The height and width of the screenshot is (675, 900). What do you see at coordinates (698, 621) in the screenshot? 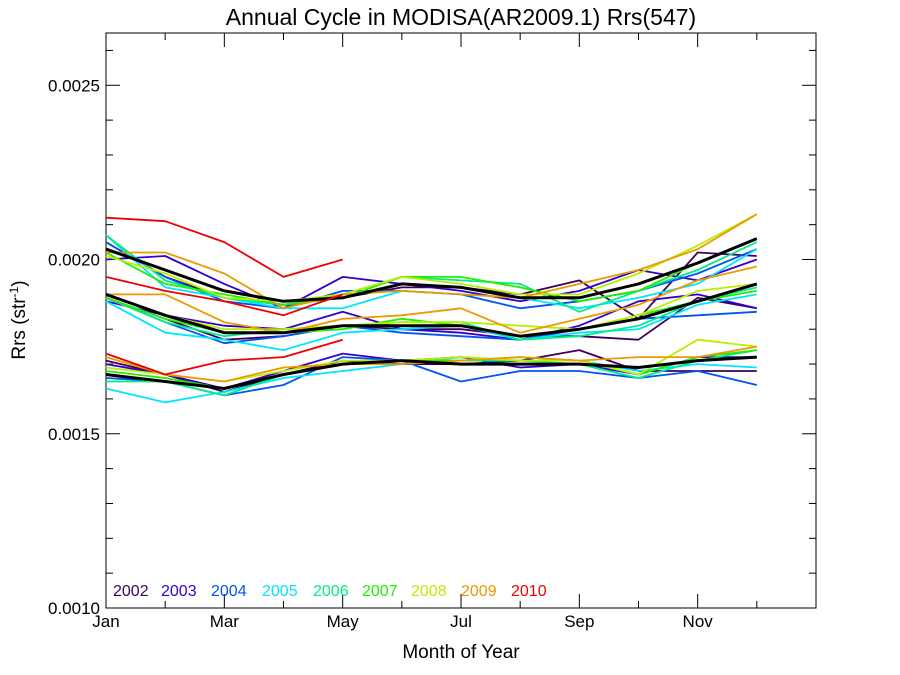
I see `x-tick-label: Nov` at bounding box center [698, 621].